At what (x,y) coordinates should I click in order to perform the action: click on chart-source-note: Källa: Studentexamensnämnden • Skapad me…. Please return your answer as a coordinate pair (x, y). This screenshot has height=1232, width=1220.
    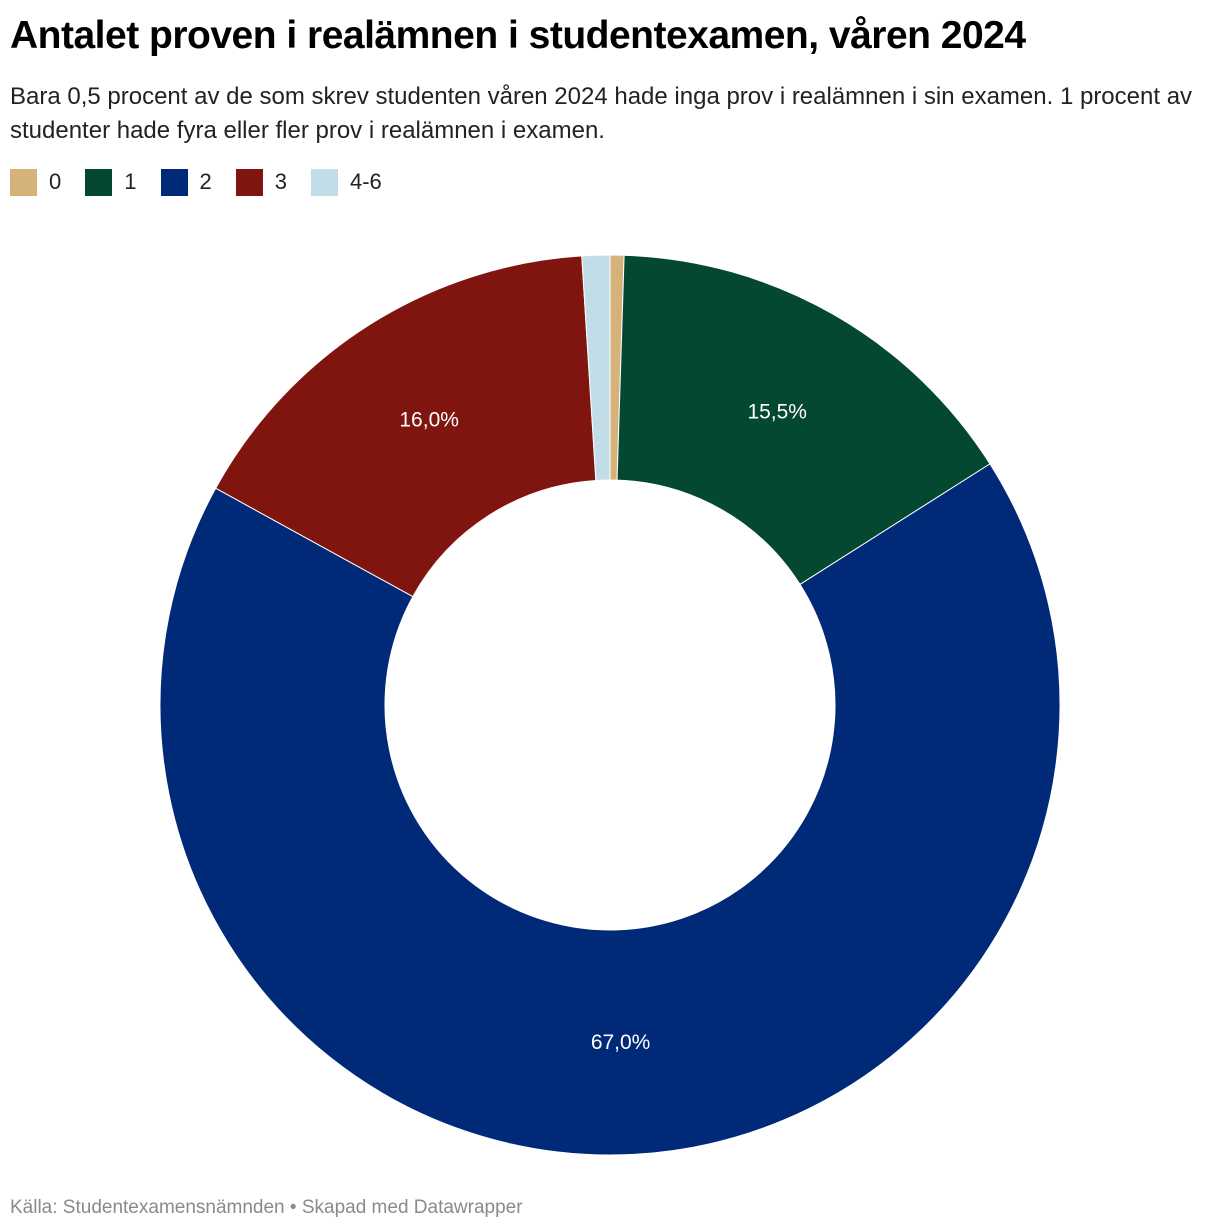
    Looking at the image, I should click on (266, 1207).